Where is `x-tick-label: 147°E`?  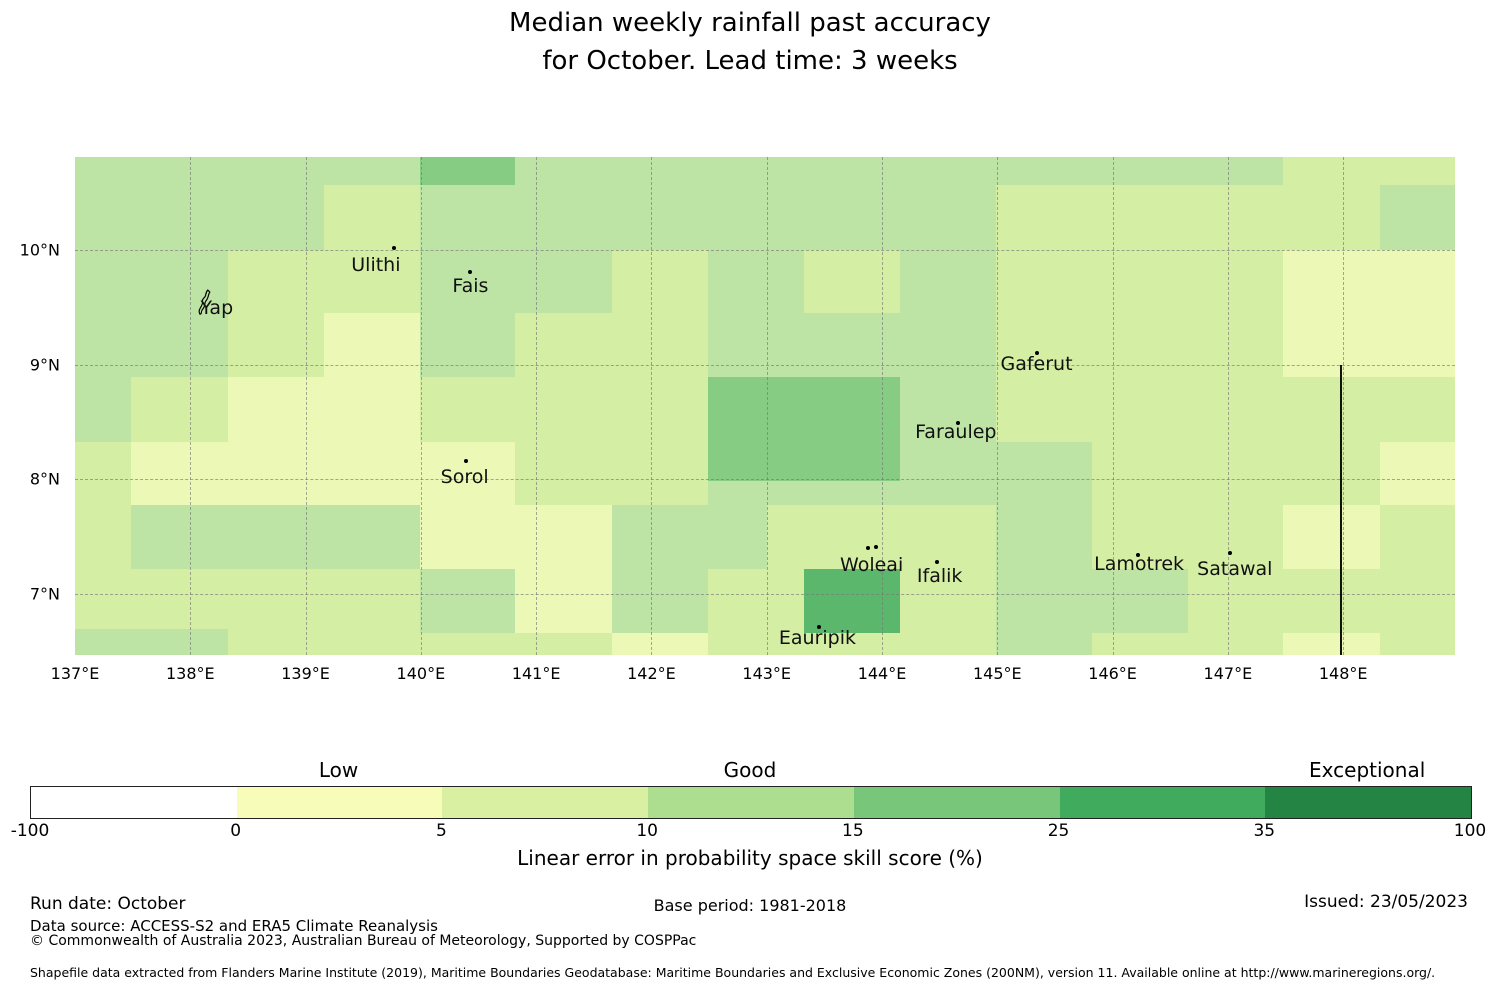
x-tick-label: 147°E is located at coordinates (1228, 673).